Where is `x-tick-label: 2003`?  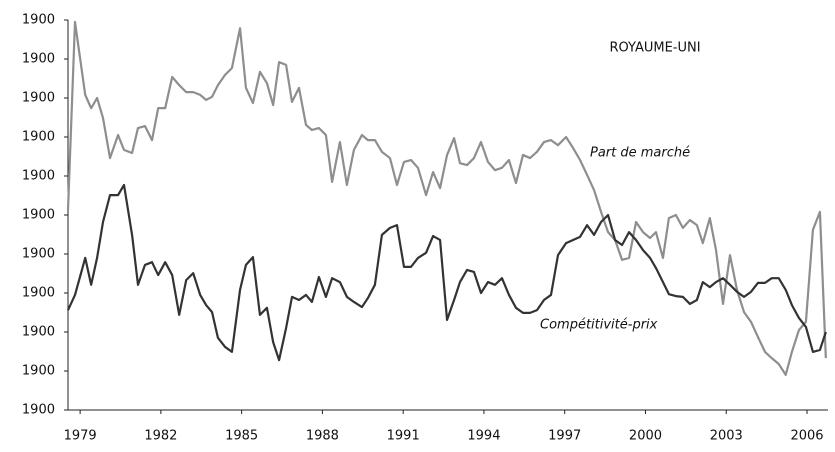
x-tick-label: 2003 is located at coordinates (726, 436).